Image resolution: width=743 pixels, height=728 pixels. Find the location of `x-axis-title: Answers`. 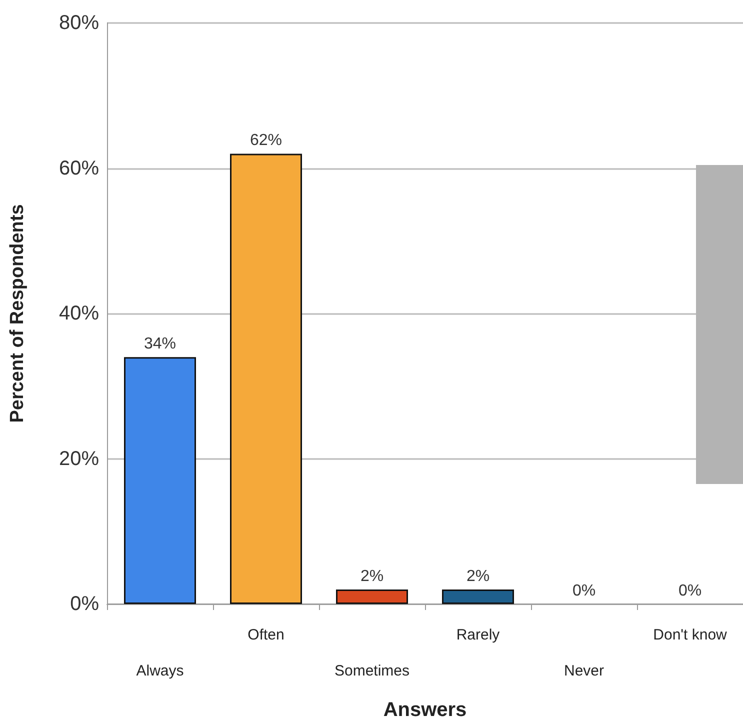

x-axis-title: Answers is located at coordinates (425, 710).